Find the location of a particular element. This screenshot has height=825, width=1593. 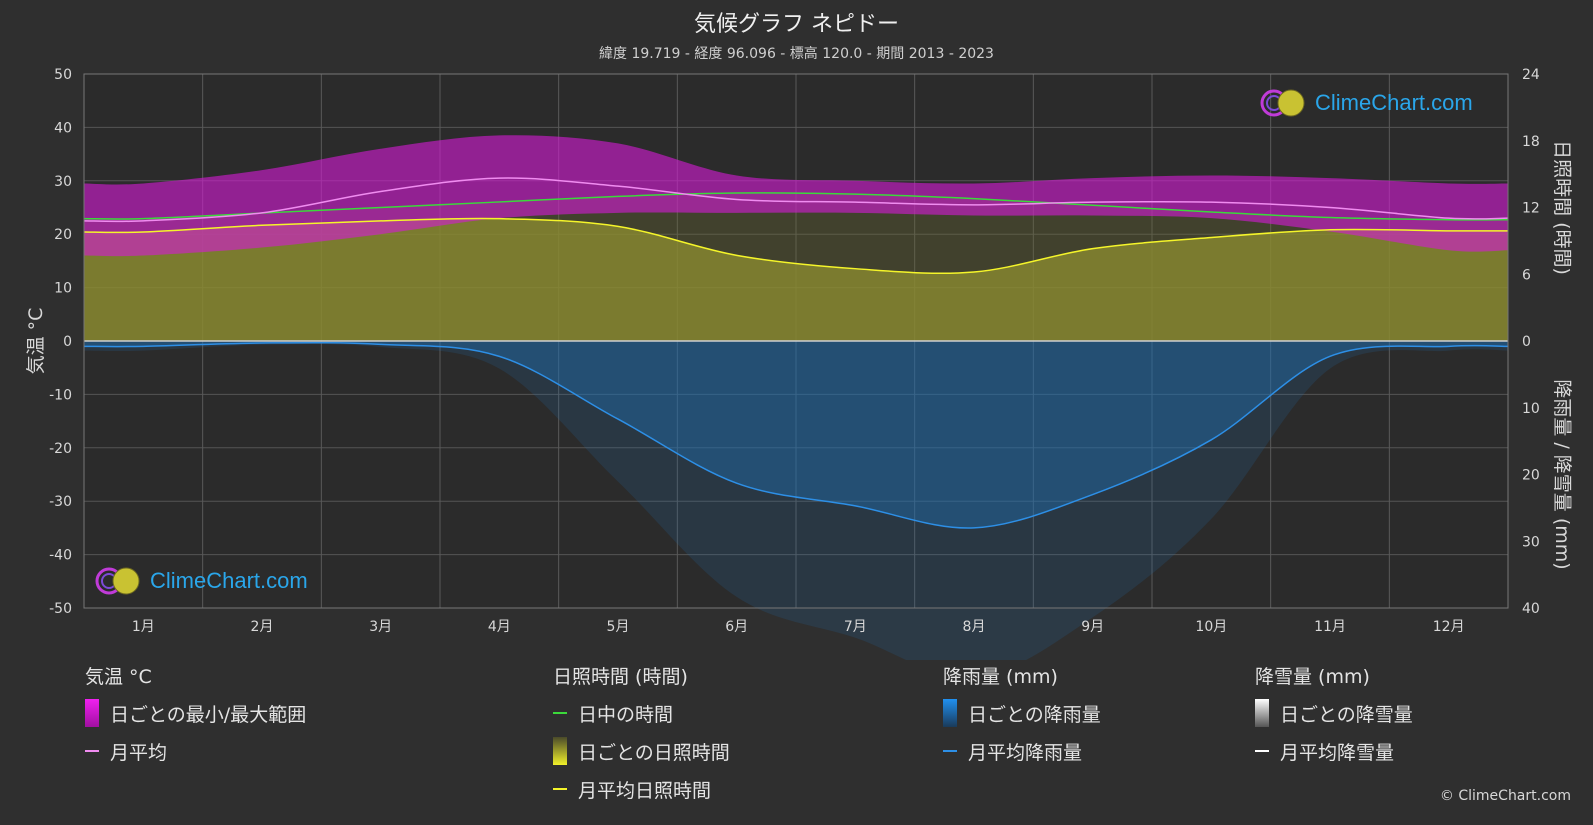

legend-temp-avg-label: 月平均 is located at coordinates (139, 752).